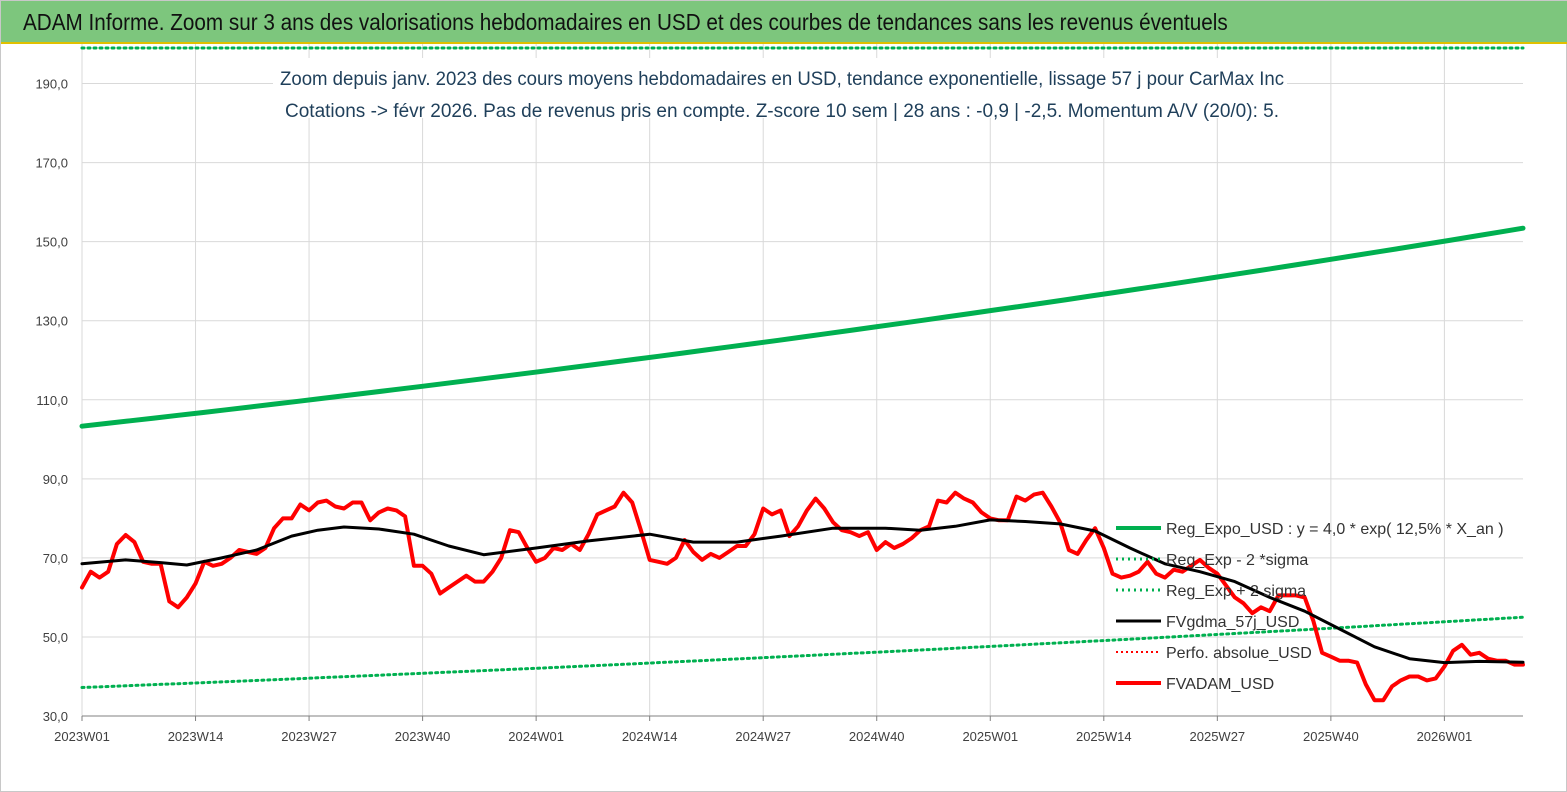 This screenshot has height=792, width=1567. I want to click on legend-label: Reg_Exp + 2 sigma, so click(1236, 591).